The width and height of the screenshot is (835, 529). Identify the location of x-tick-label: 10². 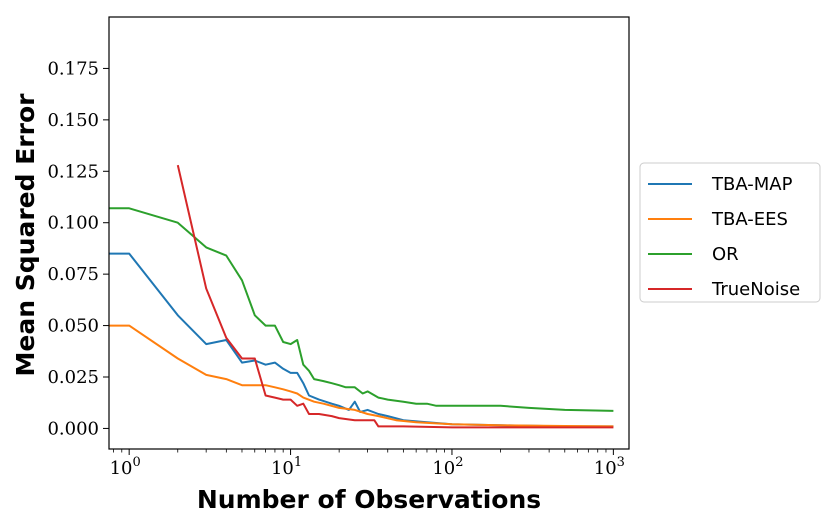
(447, 467).